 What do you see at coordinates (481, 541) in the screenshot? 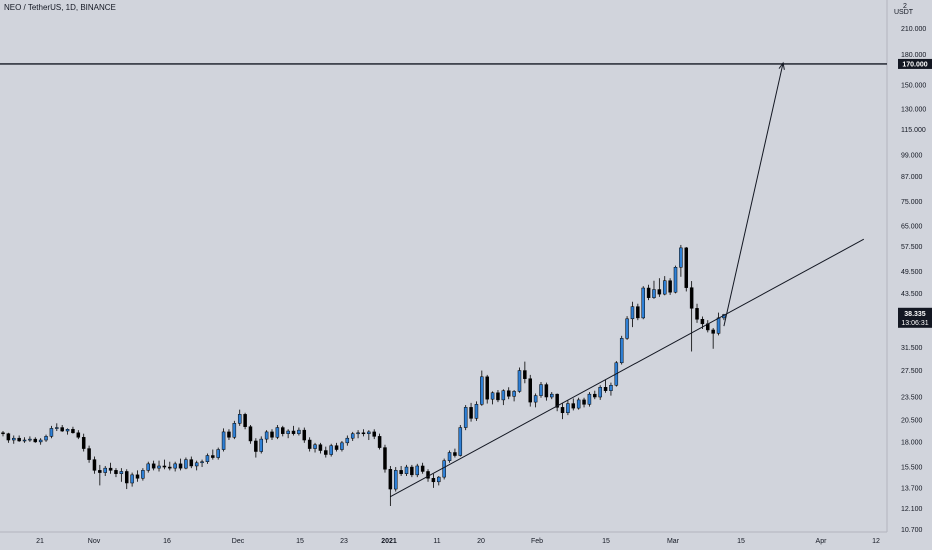
I see `time-label: 20` at bounding box center [481, 541].